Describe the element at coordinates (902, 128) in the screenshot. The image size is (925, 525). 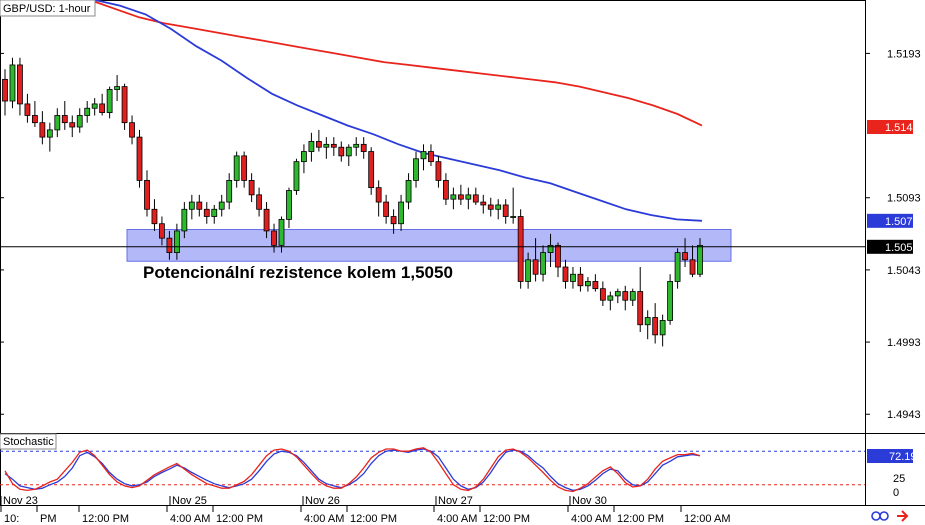
I see `price-badge-label: 1.5142` at that location.